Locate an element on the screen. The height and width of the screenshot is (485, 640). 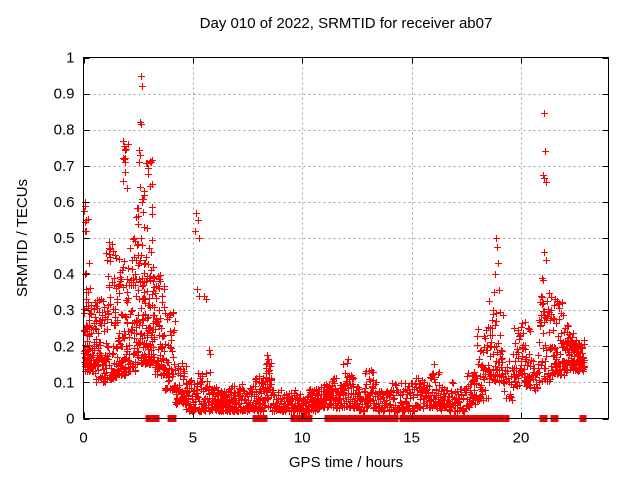
x-tick-label: 5 is located at coordinates (193, 438).